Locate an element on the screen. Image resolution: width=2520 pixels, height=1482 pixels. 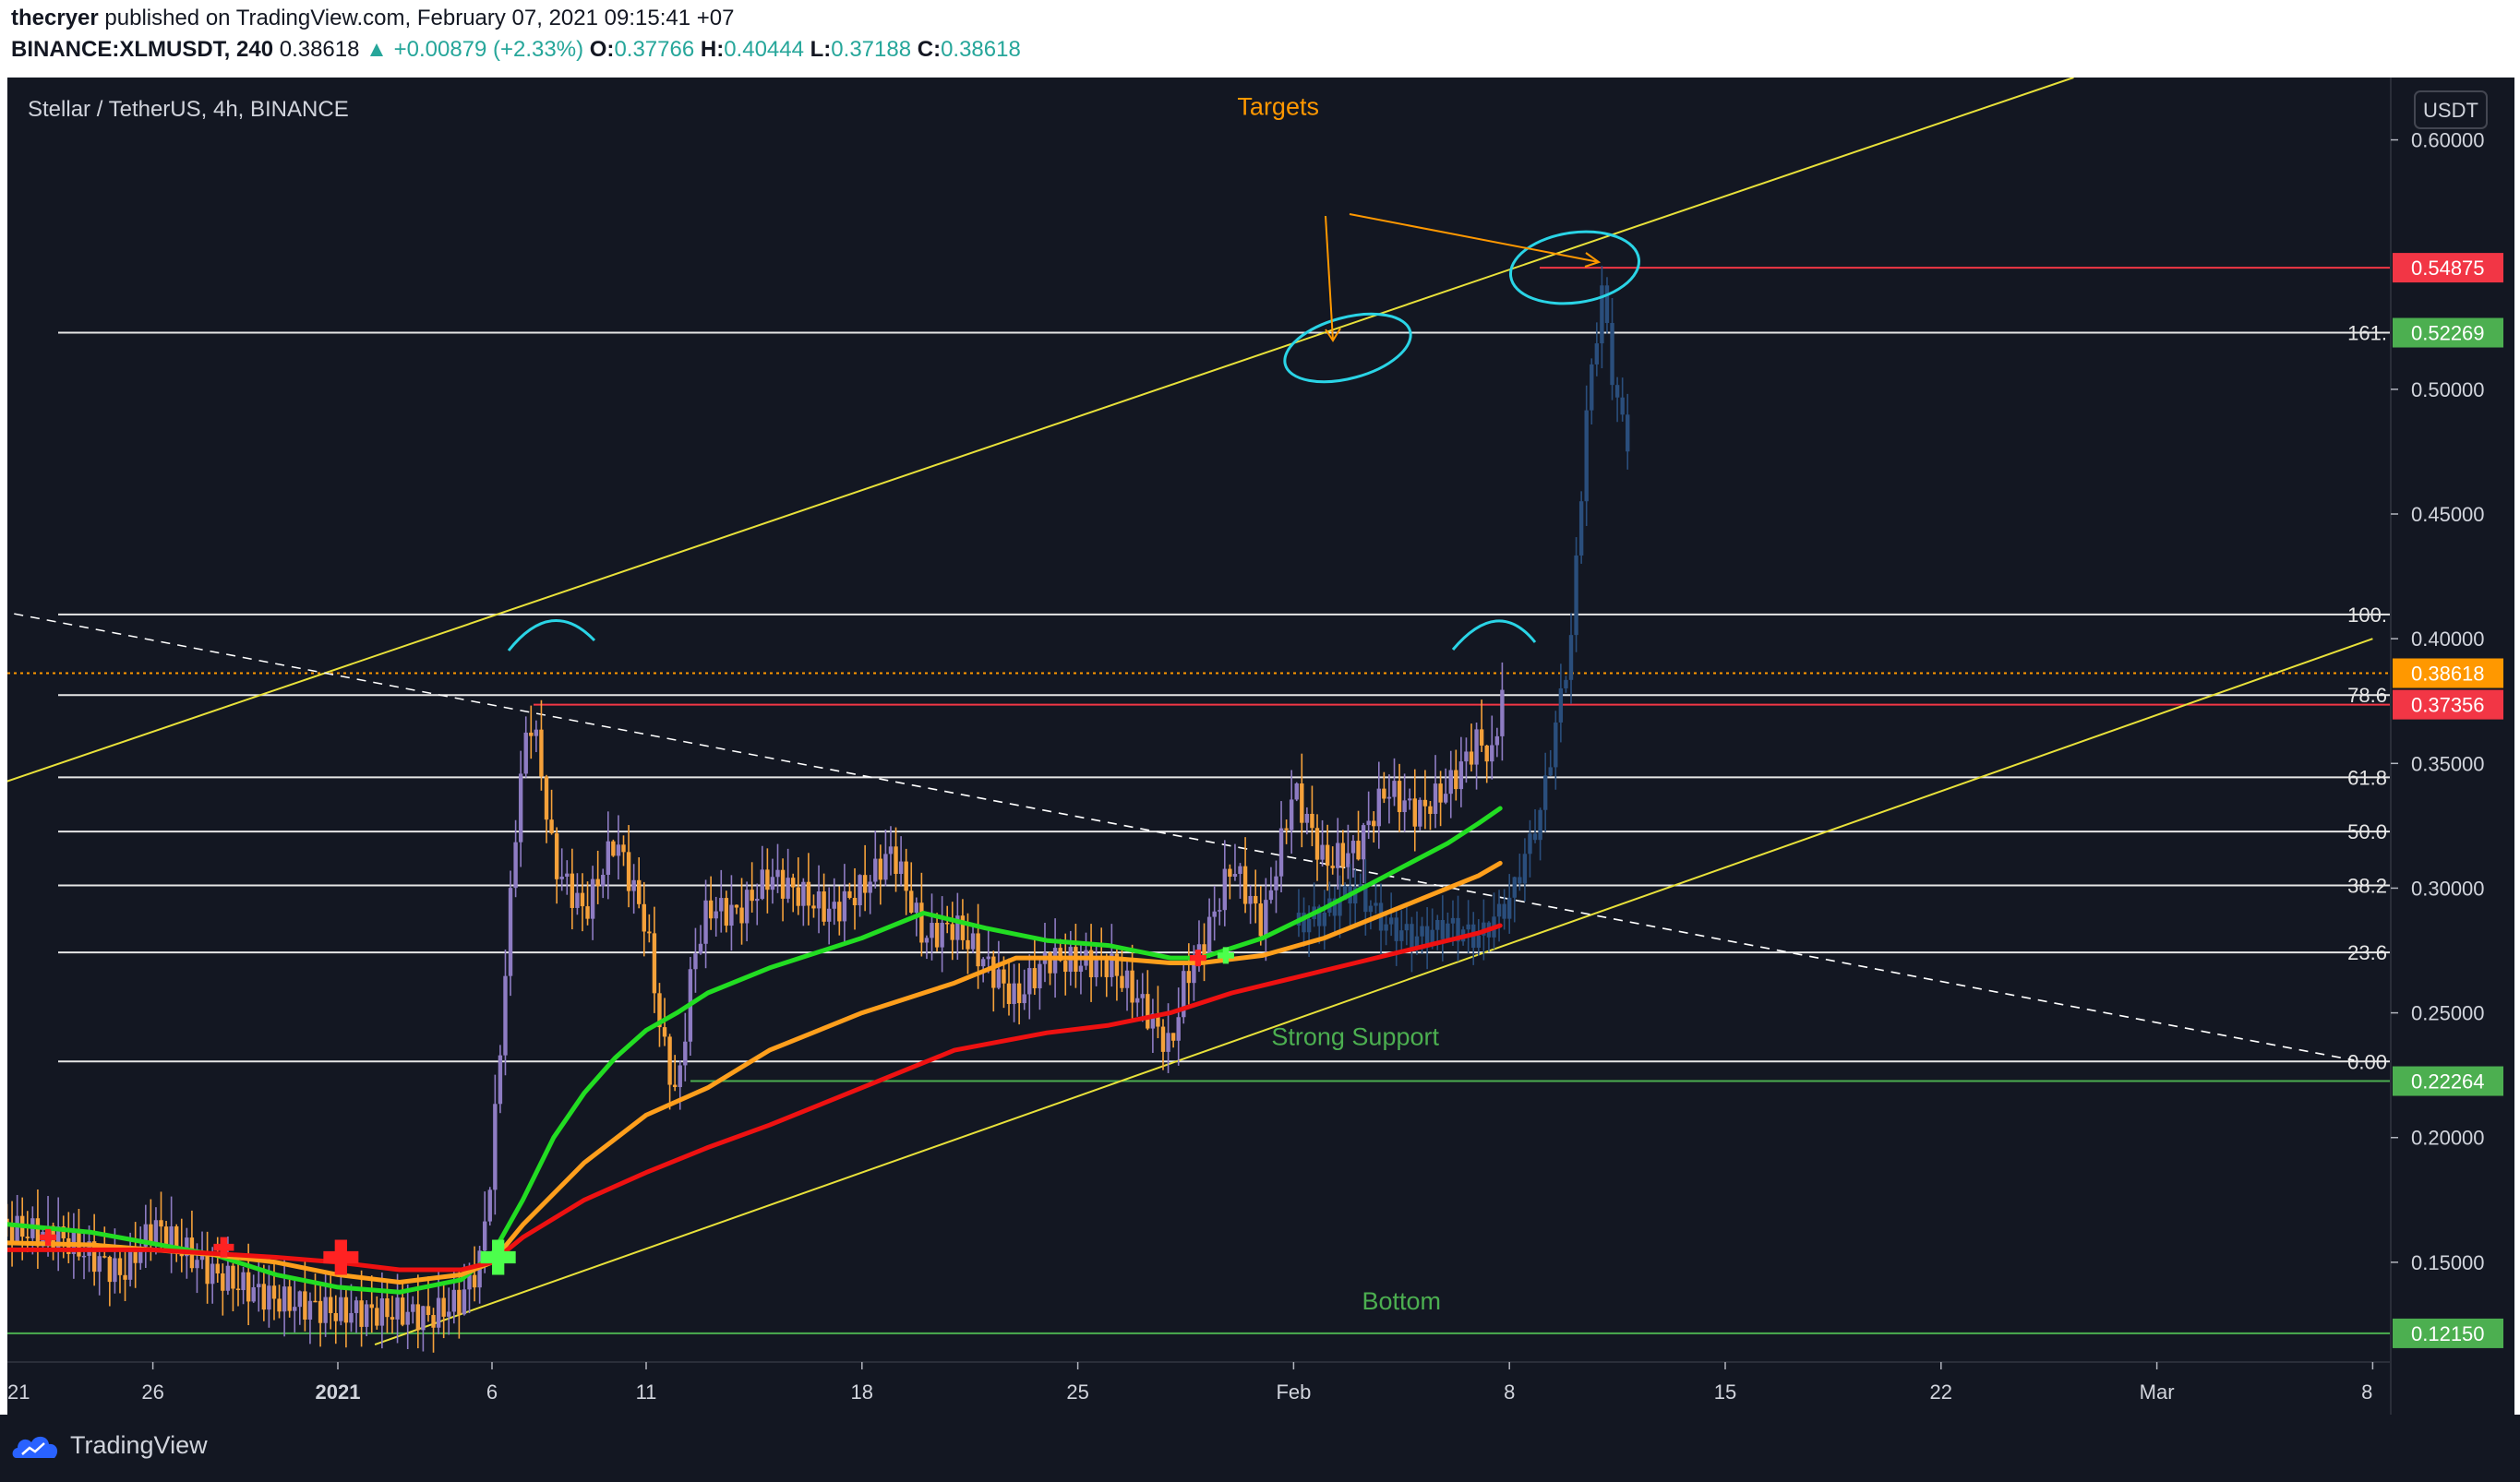
top-arc is located at coordinates (1494, 635).